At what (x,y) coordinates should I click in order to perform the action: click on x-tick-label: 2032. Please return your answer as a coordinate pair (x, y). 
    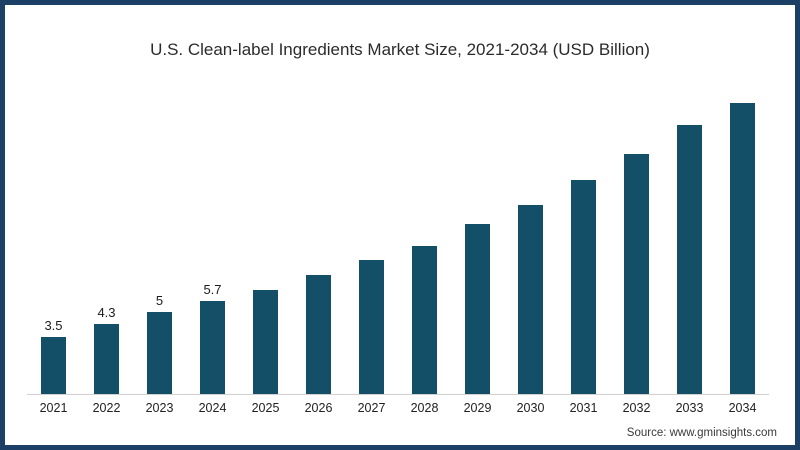
    Looking at the image, I should click on (636, 408).